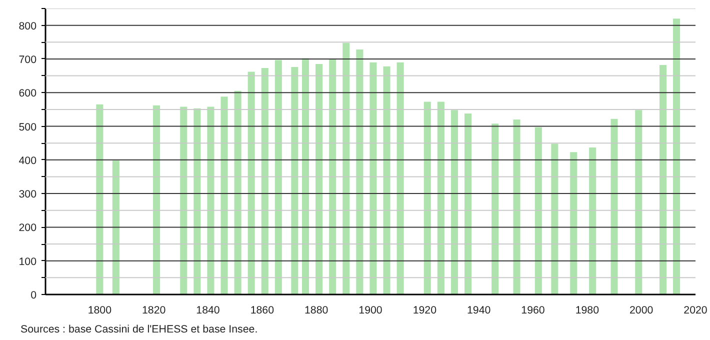 The image size is (710, 340). Describe the element at coordinates (27, 262) in the screenshot. I see `y-tick-label: 100` at that location.